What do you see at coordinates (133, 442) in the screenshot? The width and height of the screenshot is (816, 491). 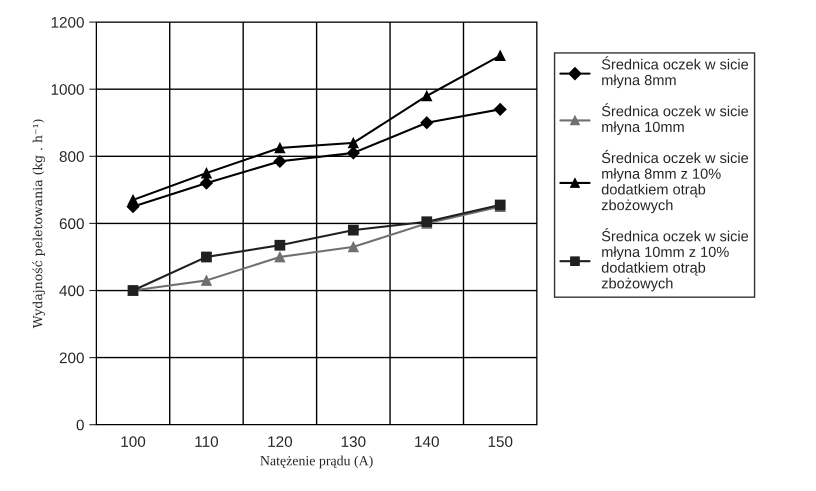 I see `x-tick-label: 100` at bounding box center [133, 442].